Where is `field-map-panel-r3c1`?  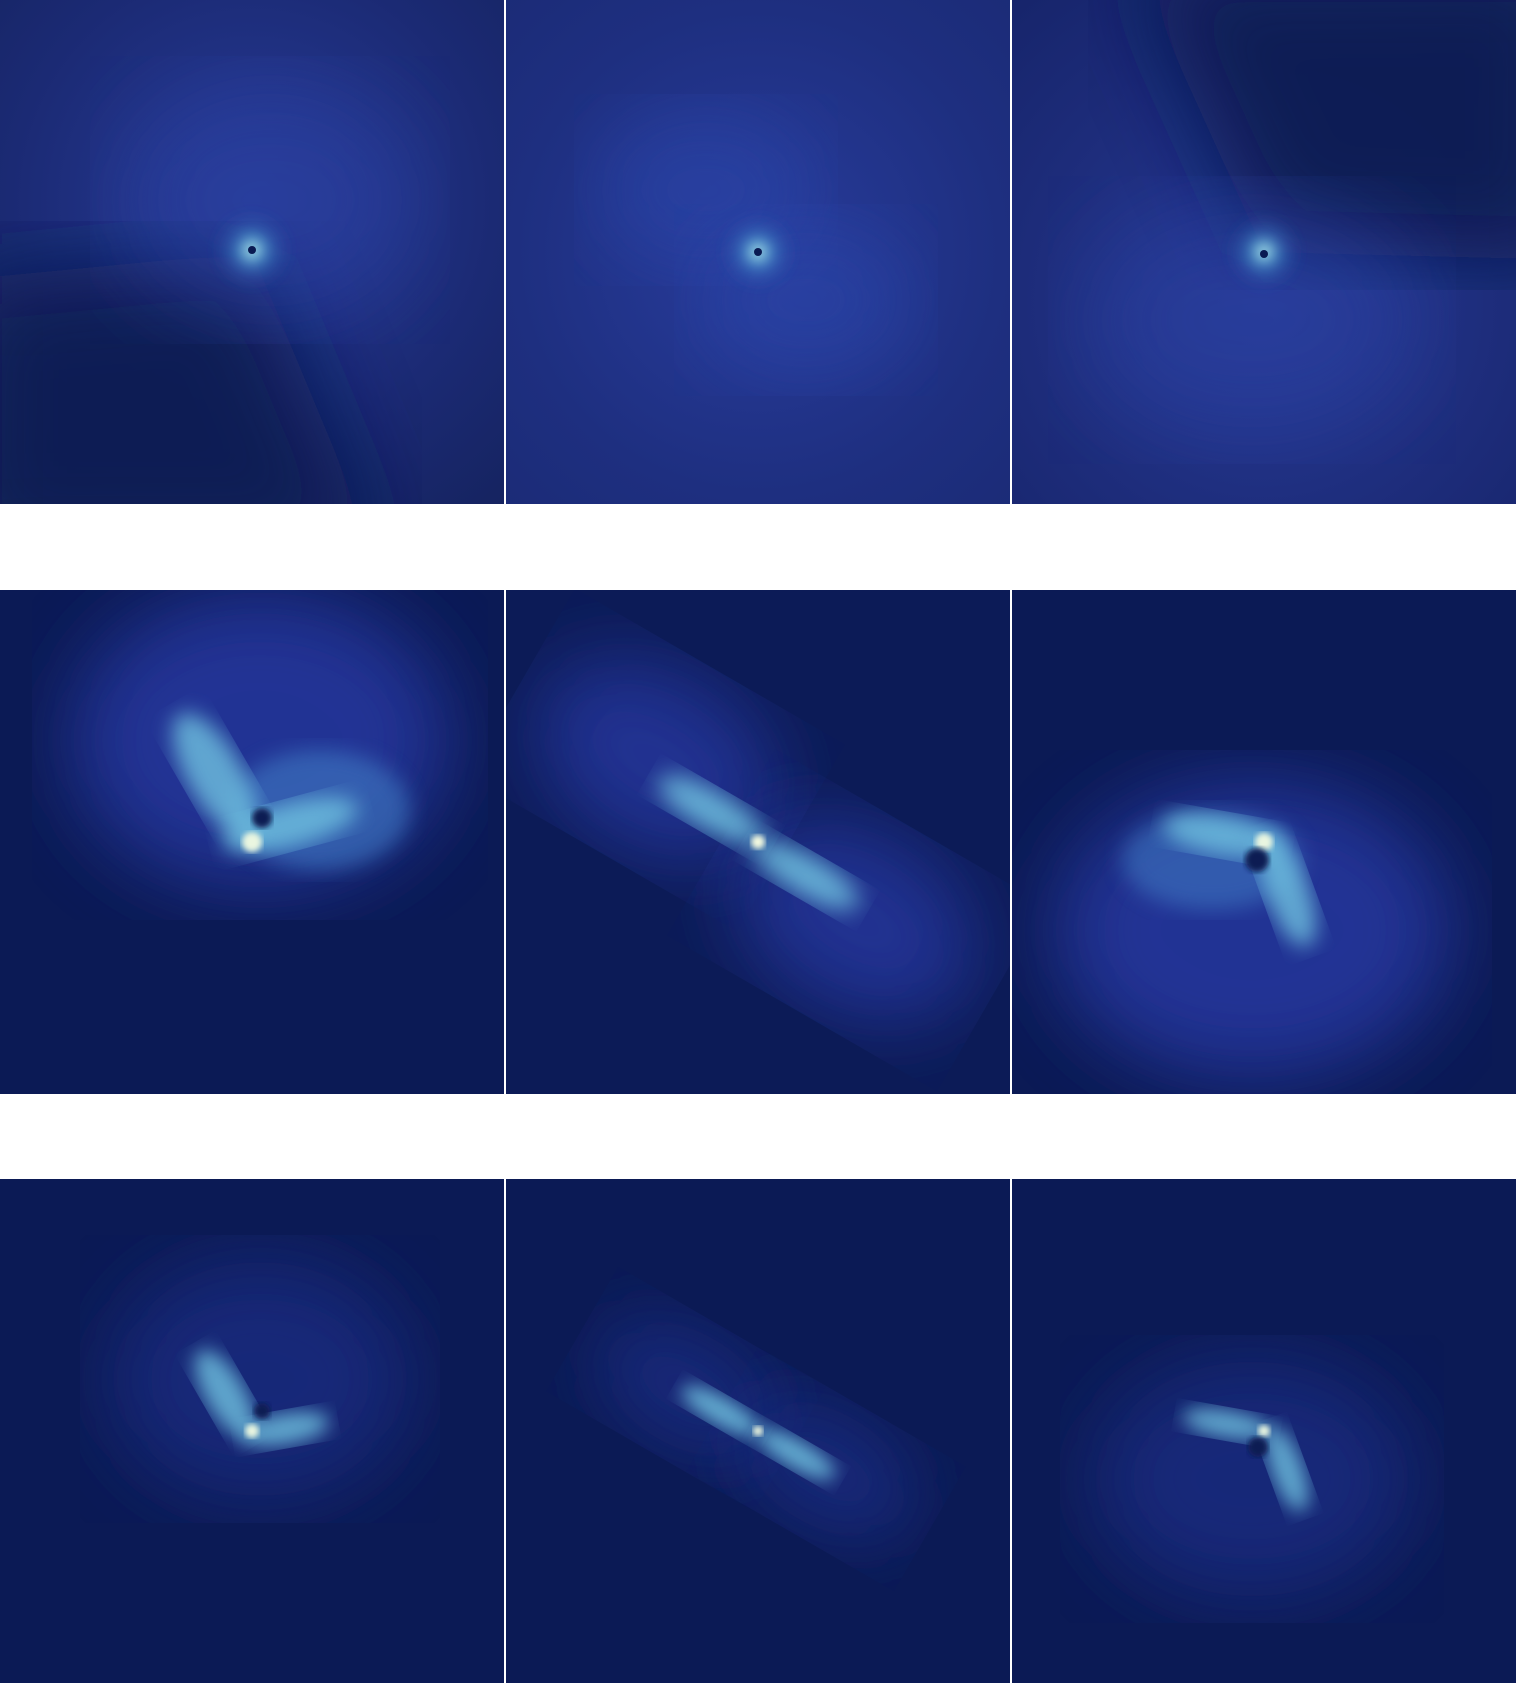
field-map-panel-r3c1 is located at coordinates (252, 1431).